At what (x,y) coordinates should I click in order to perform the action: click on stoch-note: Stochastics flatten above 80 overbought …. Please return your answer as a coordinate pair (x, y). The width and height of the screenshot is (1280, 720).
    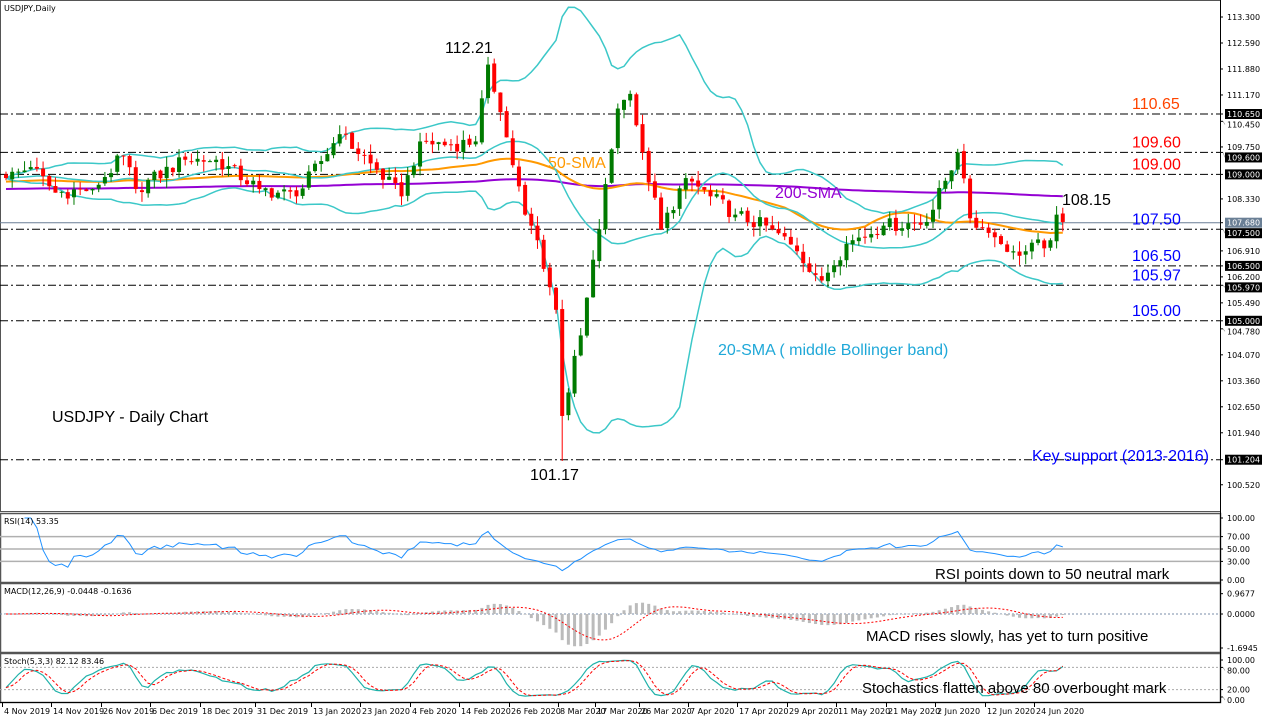
    Looking at the image, I should click on (1014, 688).